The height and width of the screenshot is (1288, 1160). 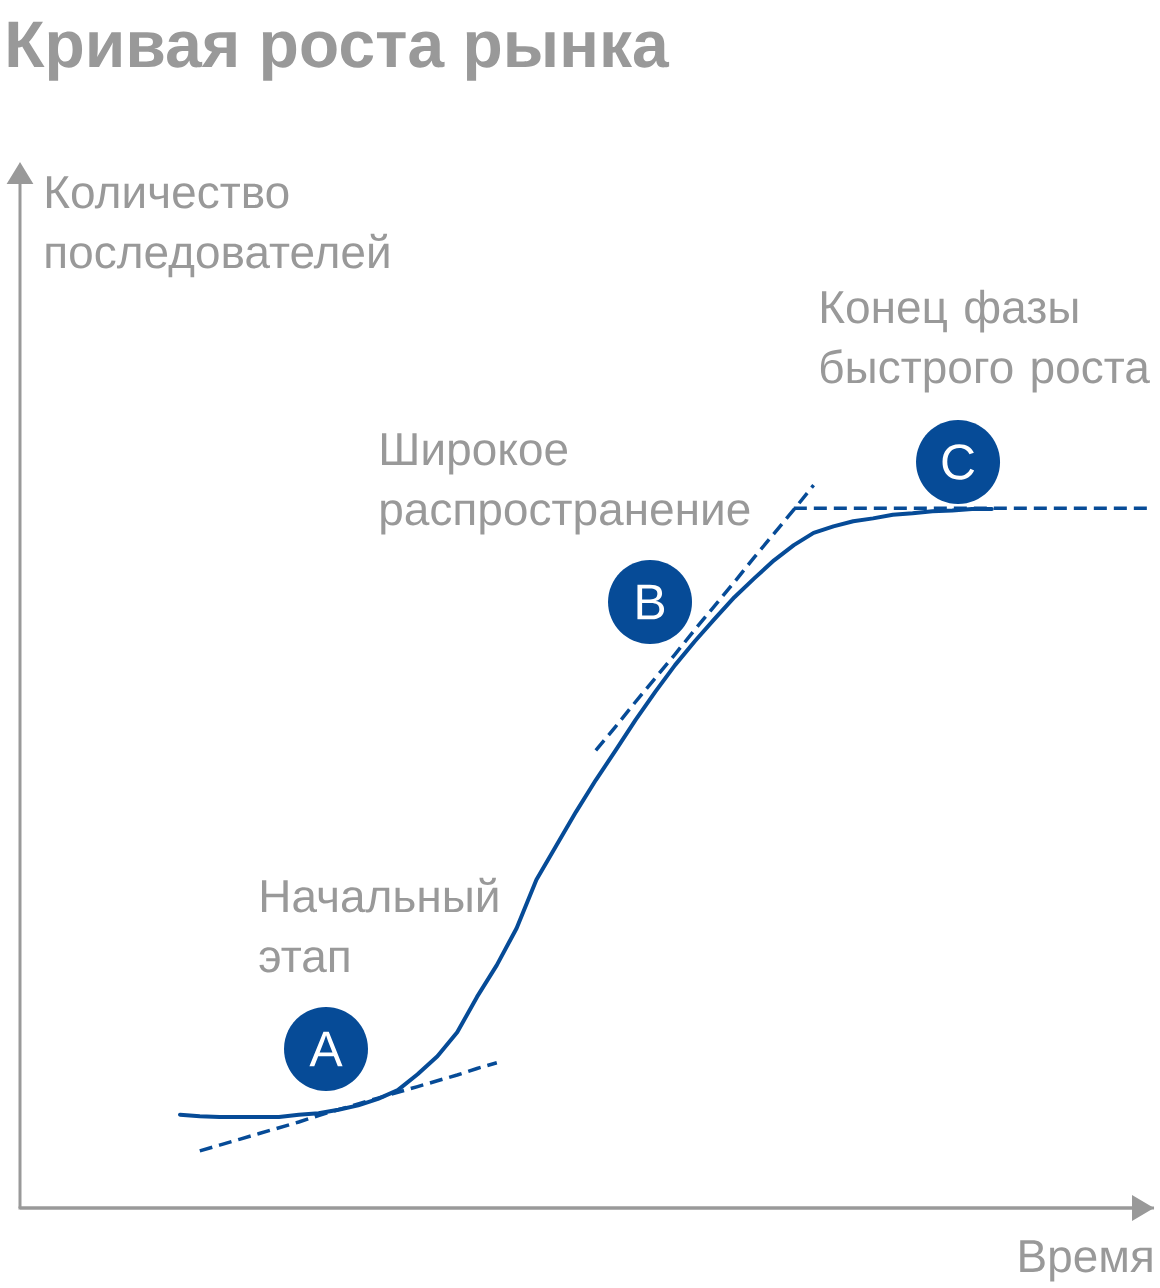 What do you see at coordinates (339, 51) in the screenshot?
I see `chart-title: Кривая роста рынка` at bounding box center [339, 51].